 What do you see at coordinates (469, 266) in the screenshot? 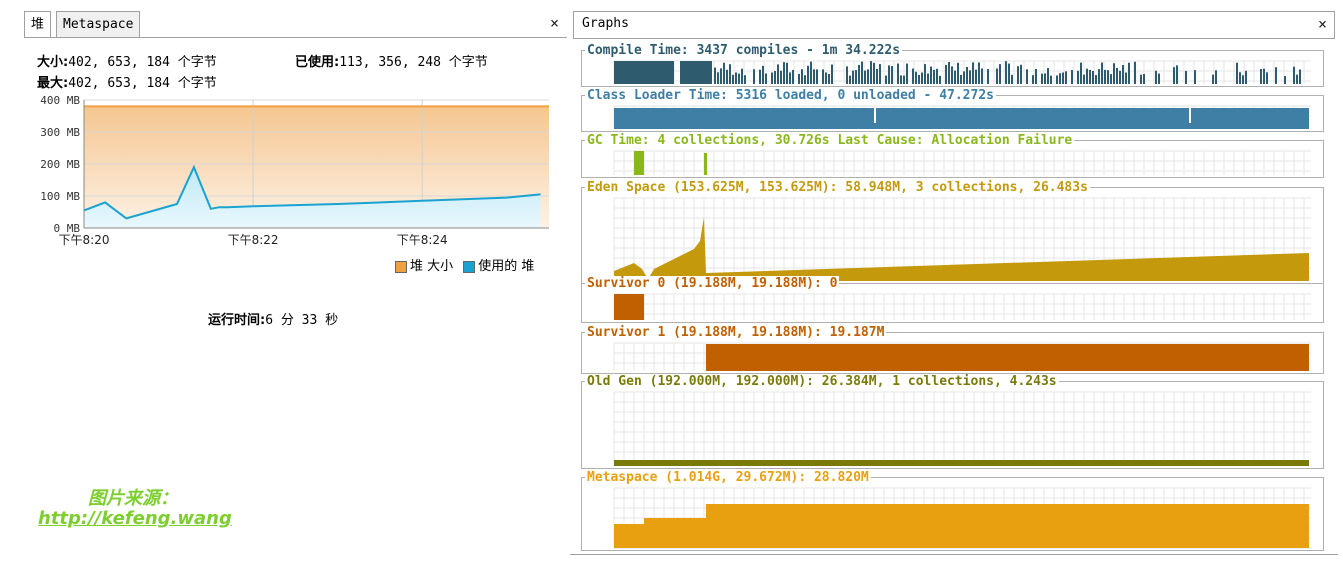
I see `legend-swatch-heap-used` at bounding box center [469, 266].